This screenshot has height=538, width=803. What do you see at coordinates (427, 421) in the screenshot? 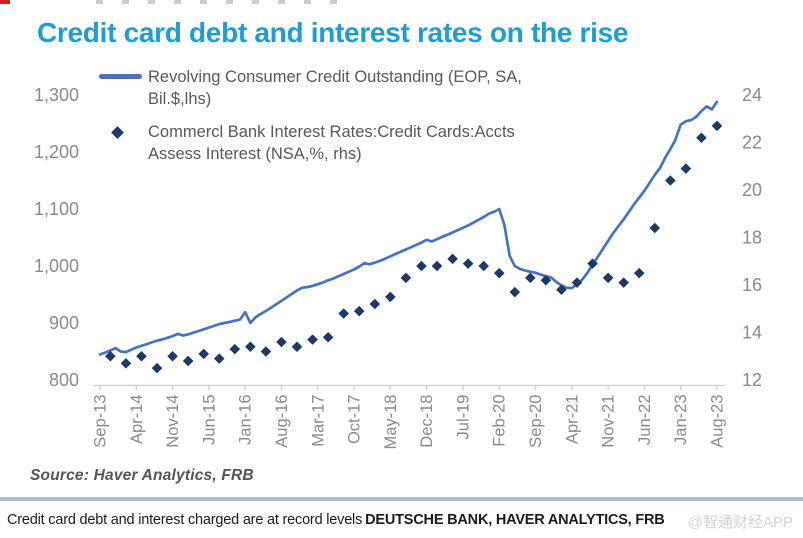
I see `svg-text: Dec-18` at bounding box center [427, 421].